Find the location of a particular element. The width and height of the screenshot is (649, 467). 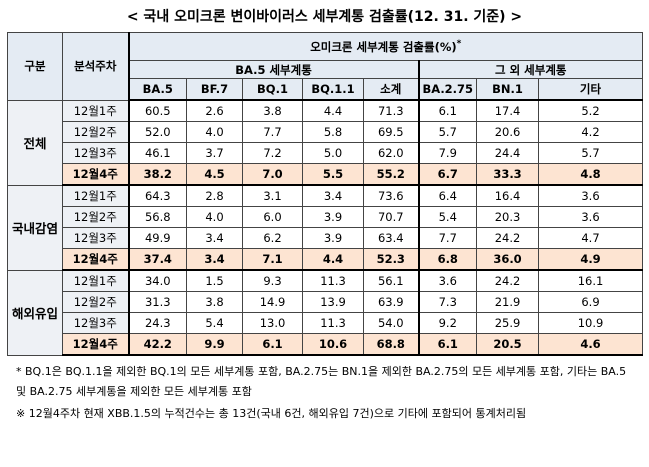

table-row: 12월4주 42.2 9.9 6.1 10.6 68.8 6.1 20.5 4.6 is located at coordinates (326, 344).